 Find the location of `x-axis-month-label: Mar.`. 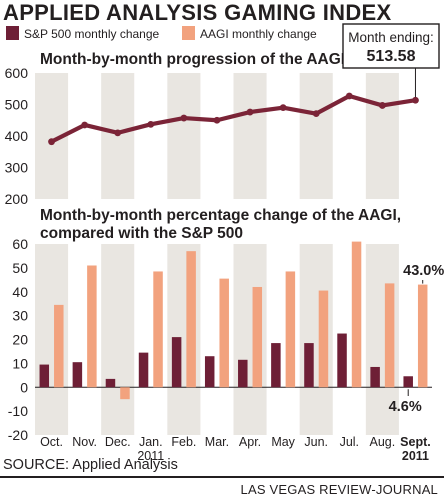

x-axis-month-label: Mar. is located at coordinates (217, 442).